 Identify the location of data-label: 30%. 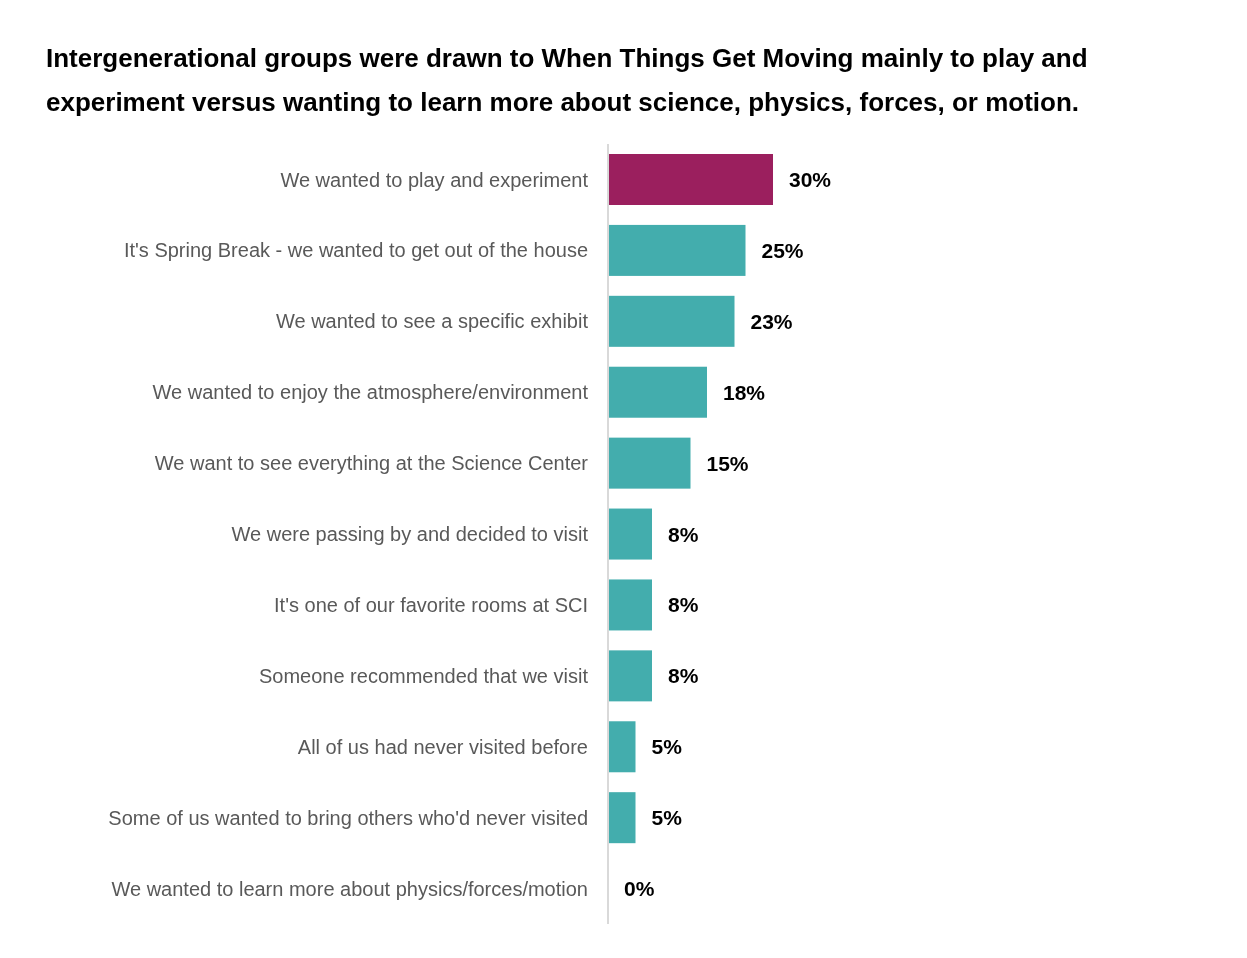
(810, 179).